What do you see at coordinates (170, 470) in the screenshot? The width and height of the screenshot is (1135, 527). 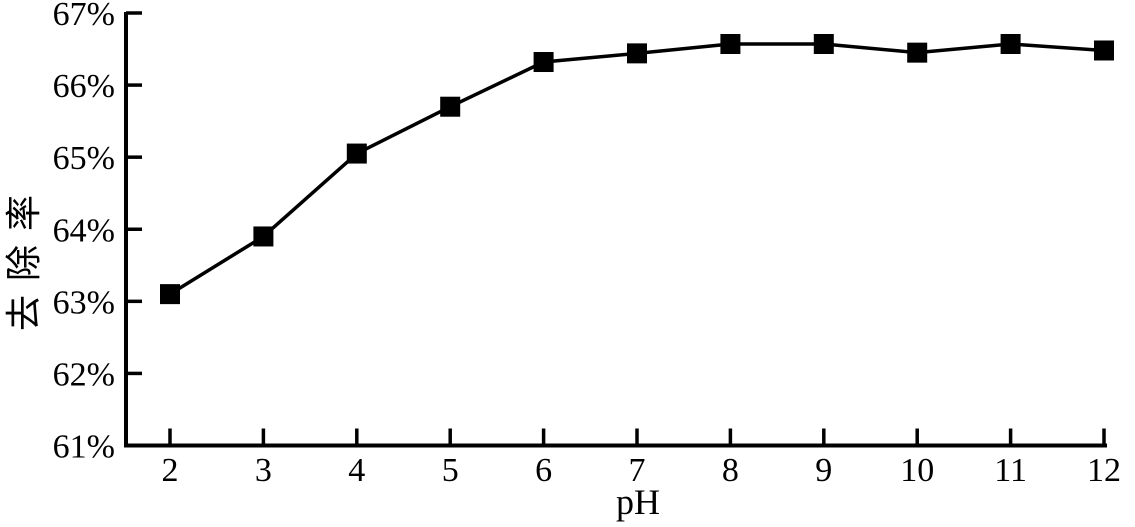 I see `x-tick-label: 2` at bounding box center [170, 470].